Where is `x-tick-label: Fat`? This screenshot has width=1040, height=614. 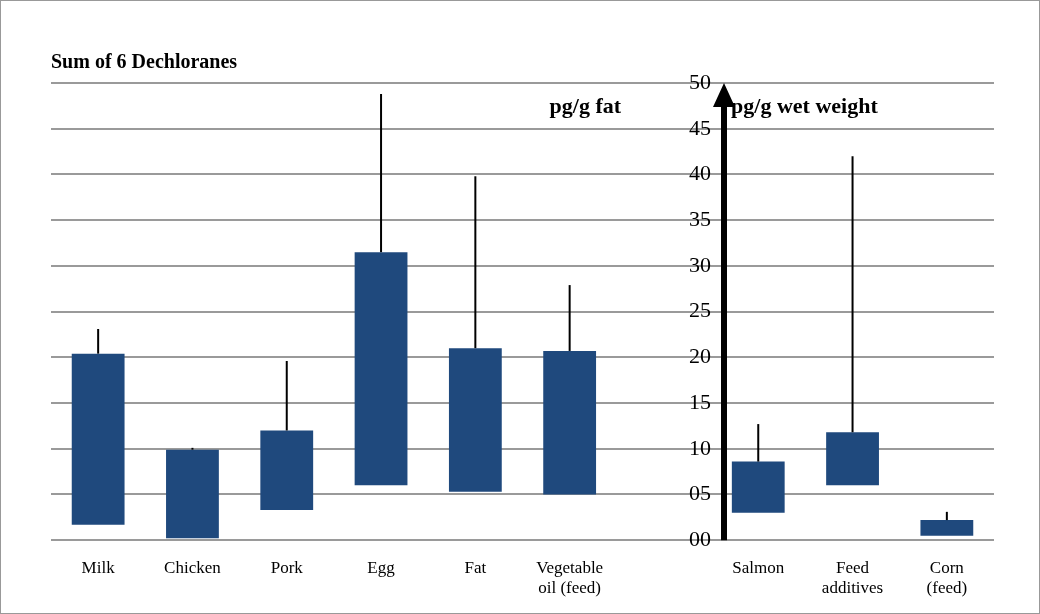
x-tick-label: Fat is located at coordinates (475, 567).